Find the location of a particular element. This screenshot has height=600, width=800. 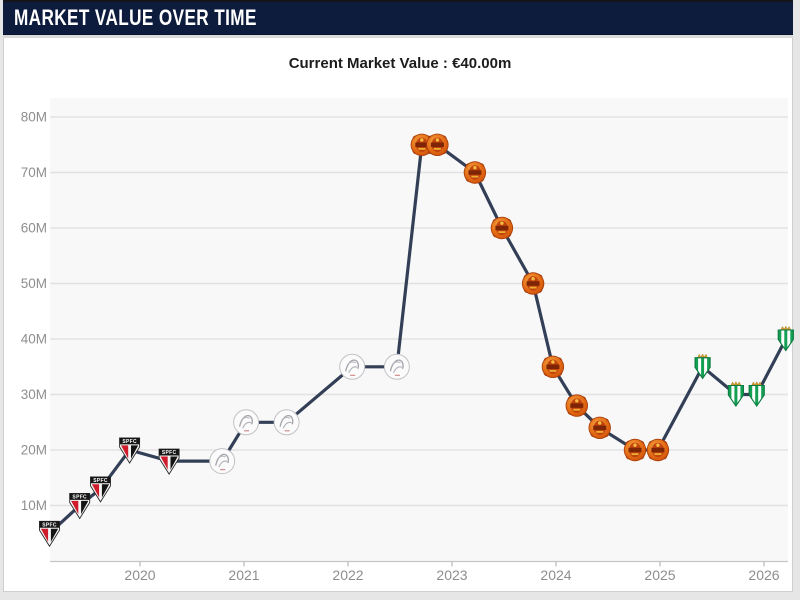

chart-header: MARKET VALUE OVER TIME is located at coordinates (398, 18).